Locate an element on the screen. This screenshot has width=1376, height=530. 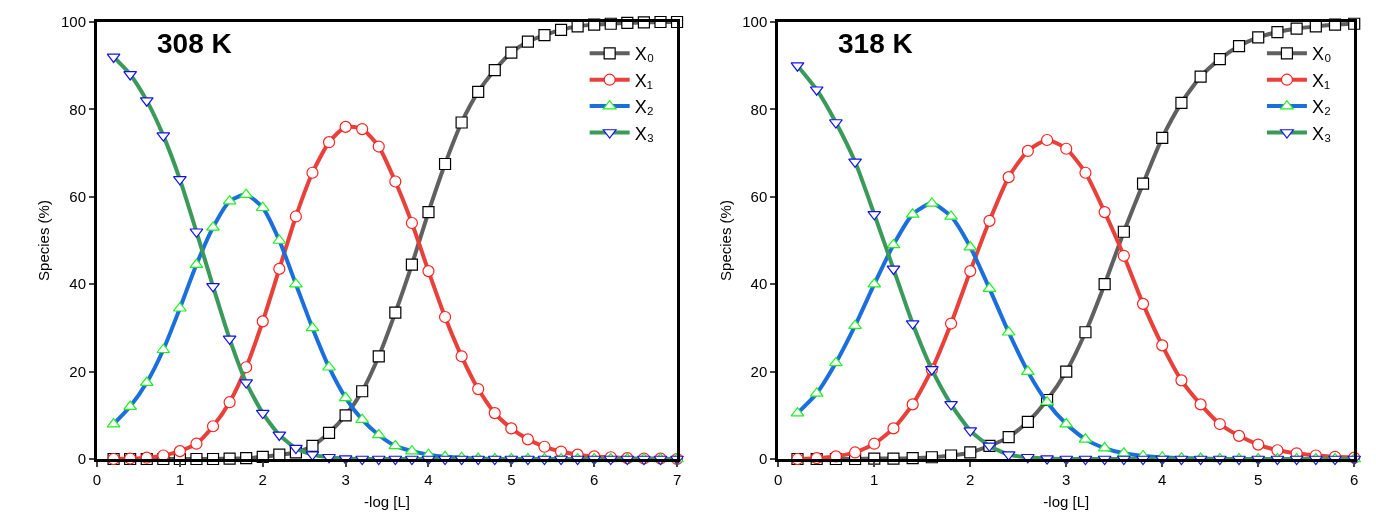
chart-title: 308 K is located at coordinates (194, 43).